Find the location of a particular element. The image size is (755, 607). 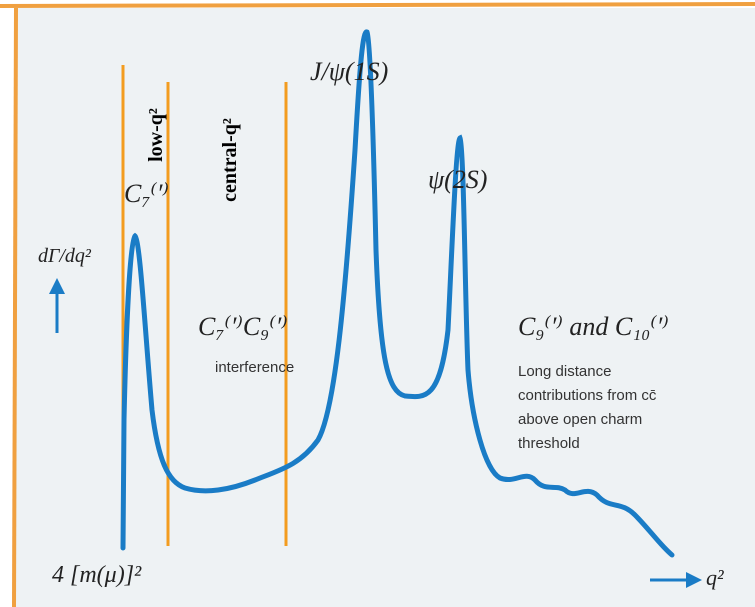

left-edge is located at coordinates (15, 307).